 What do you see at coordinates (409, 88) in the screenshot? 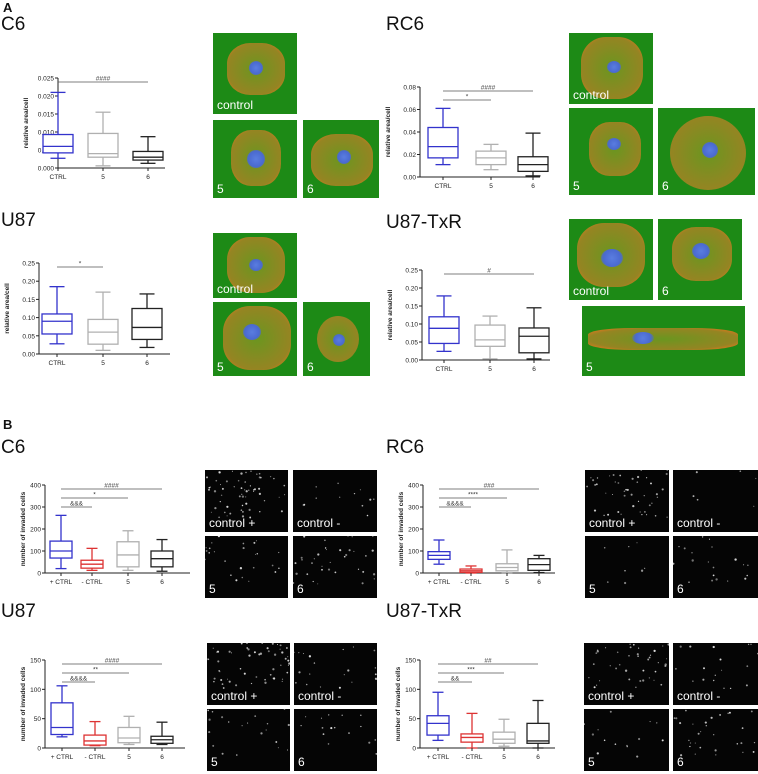
I see `svg-text: 0.08` at bounding box center [409, 88].